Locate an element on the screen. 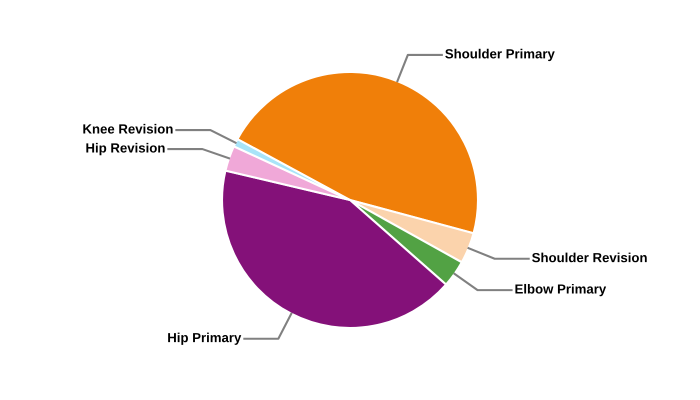 Image resolution: width=700 pixels, height=400 pixels. slice-label: Hip Primary is located at coordinates (205, 338).